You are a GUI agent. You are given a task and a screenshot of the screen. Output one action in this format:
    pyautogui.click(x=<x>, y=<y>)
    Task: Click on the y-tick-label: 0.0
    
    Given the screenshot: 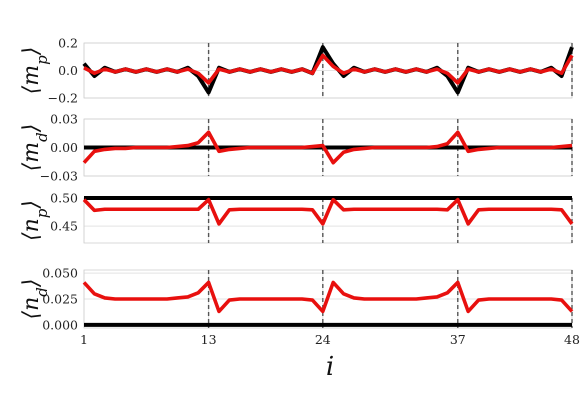 What is the action you would take?
    pyautogui.click(x=68, y=70)
    